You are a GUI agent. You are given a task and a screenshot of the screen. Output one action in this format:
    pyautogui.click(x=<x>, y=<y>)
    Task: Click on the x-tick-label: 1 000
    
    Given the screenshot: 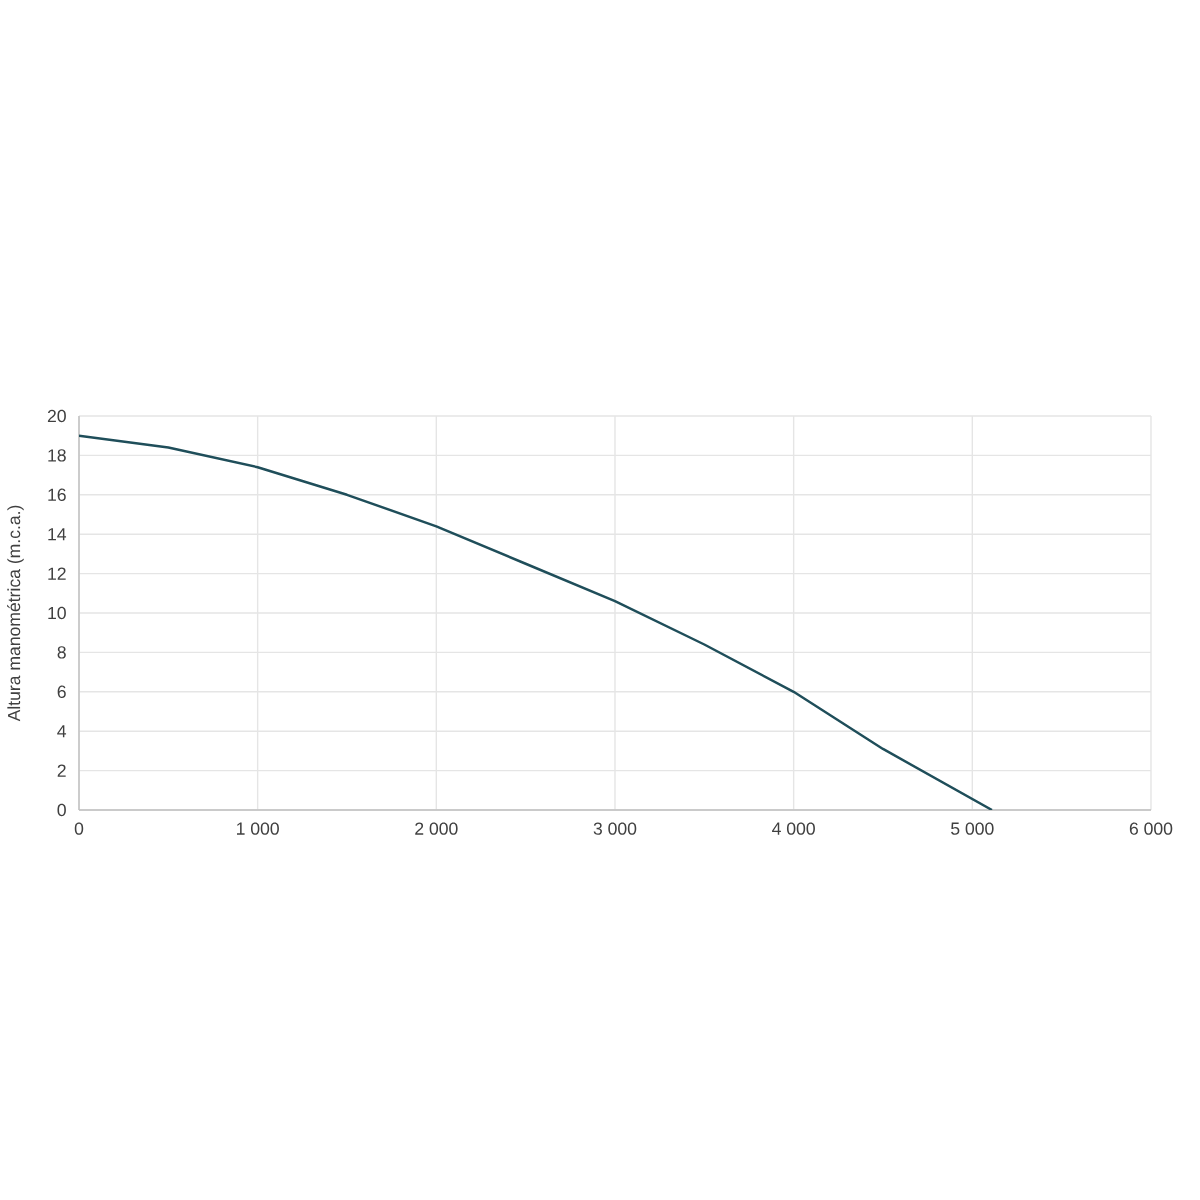 What is the action you would take?
    pyautogui.click(x=258, y=828)
    